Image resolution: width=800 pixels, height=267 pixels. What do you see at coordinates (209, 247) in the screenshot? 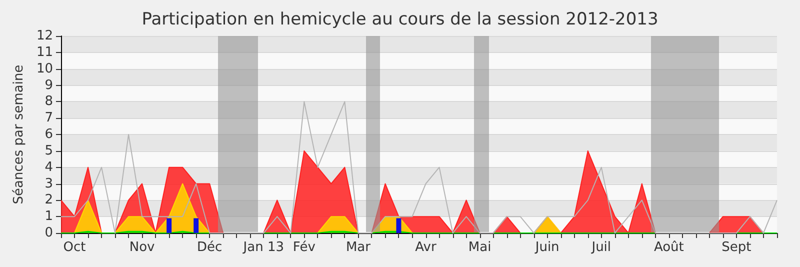
I see `x-tick-label: Déc` at bounding box center [209, 247].